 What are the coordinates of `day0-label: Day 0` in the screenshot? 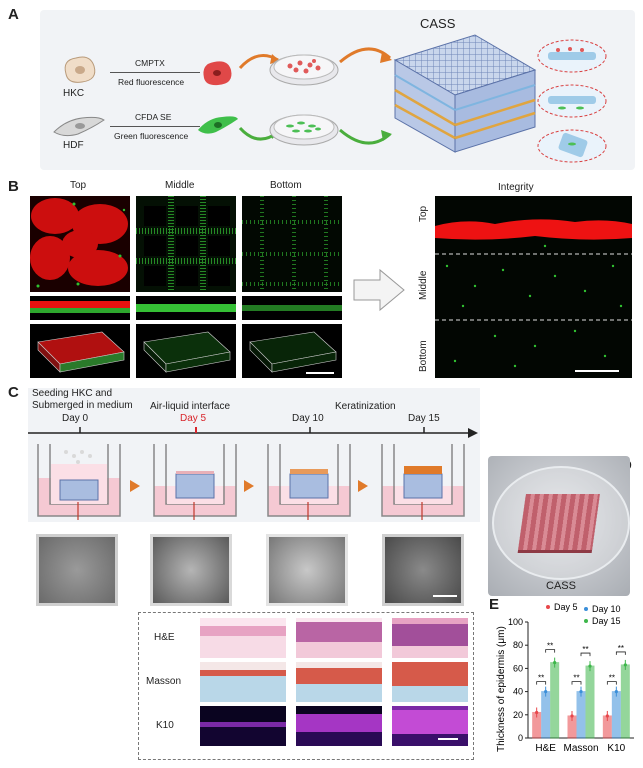 It's located at (75, 418).